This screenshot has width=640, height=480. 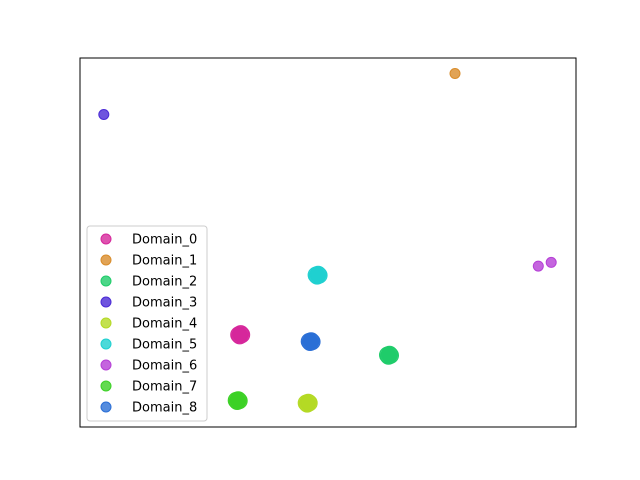 What do you see at coordinates (164, 387) in the screenshot?
I see `legend-label: Domain_7` at bounding box center [164, 387].